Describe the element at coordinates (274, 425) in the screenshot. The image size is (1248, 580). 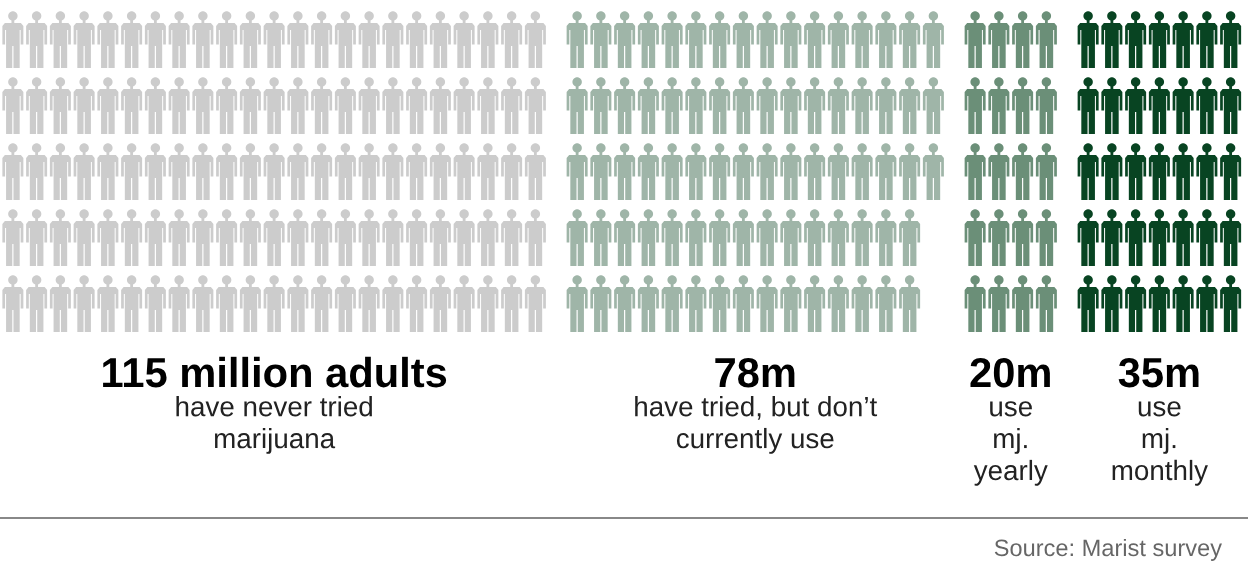
I see `category-label: have never tried marijuana` at that location.